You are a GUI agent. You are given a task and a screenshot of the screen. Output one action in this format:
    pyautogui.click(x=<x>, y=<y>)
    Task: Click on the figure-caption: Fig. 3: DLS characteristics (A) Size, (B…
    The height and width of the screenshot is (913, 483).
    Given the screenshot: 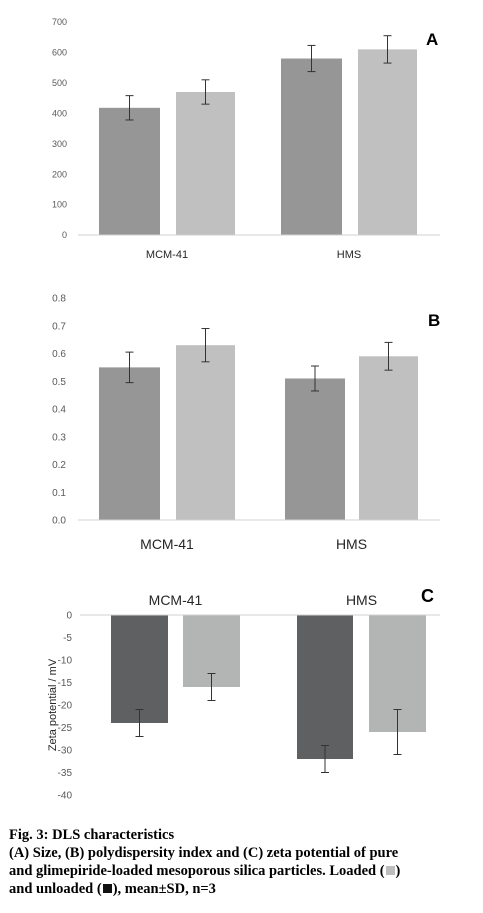 What is the action you would take?
    pyautogui.click(x=244, y=862)
    